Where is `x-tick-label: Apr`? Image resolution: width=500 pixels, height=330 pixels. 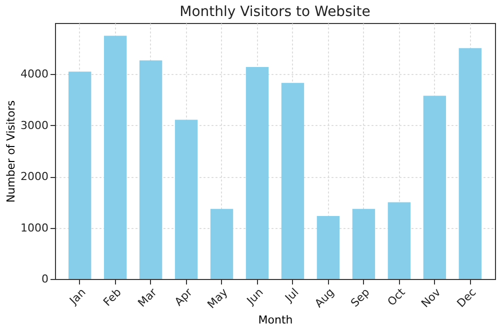
x-tick-label: Apr is located at coordinates (184, 296).